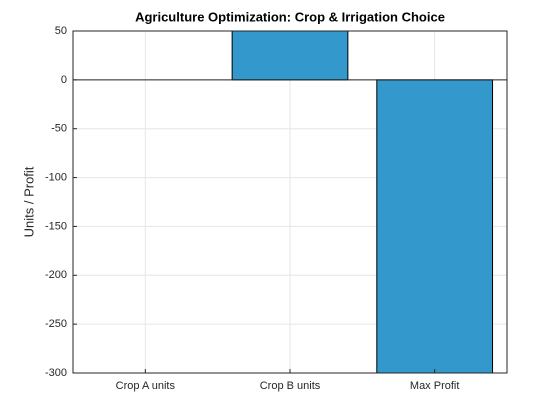  I want to click on y-tick-label: -50, so click(59, 129).